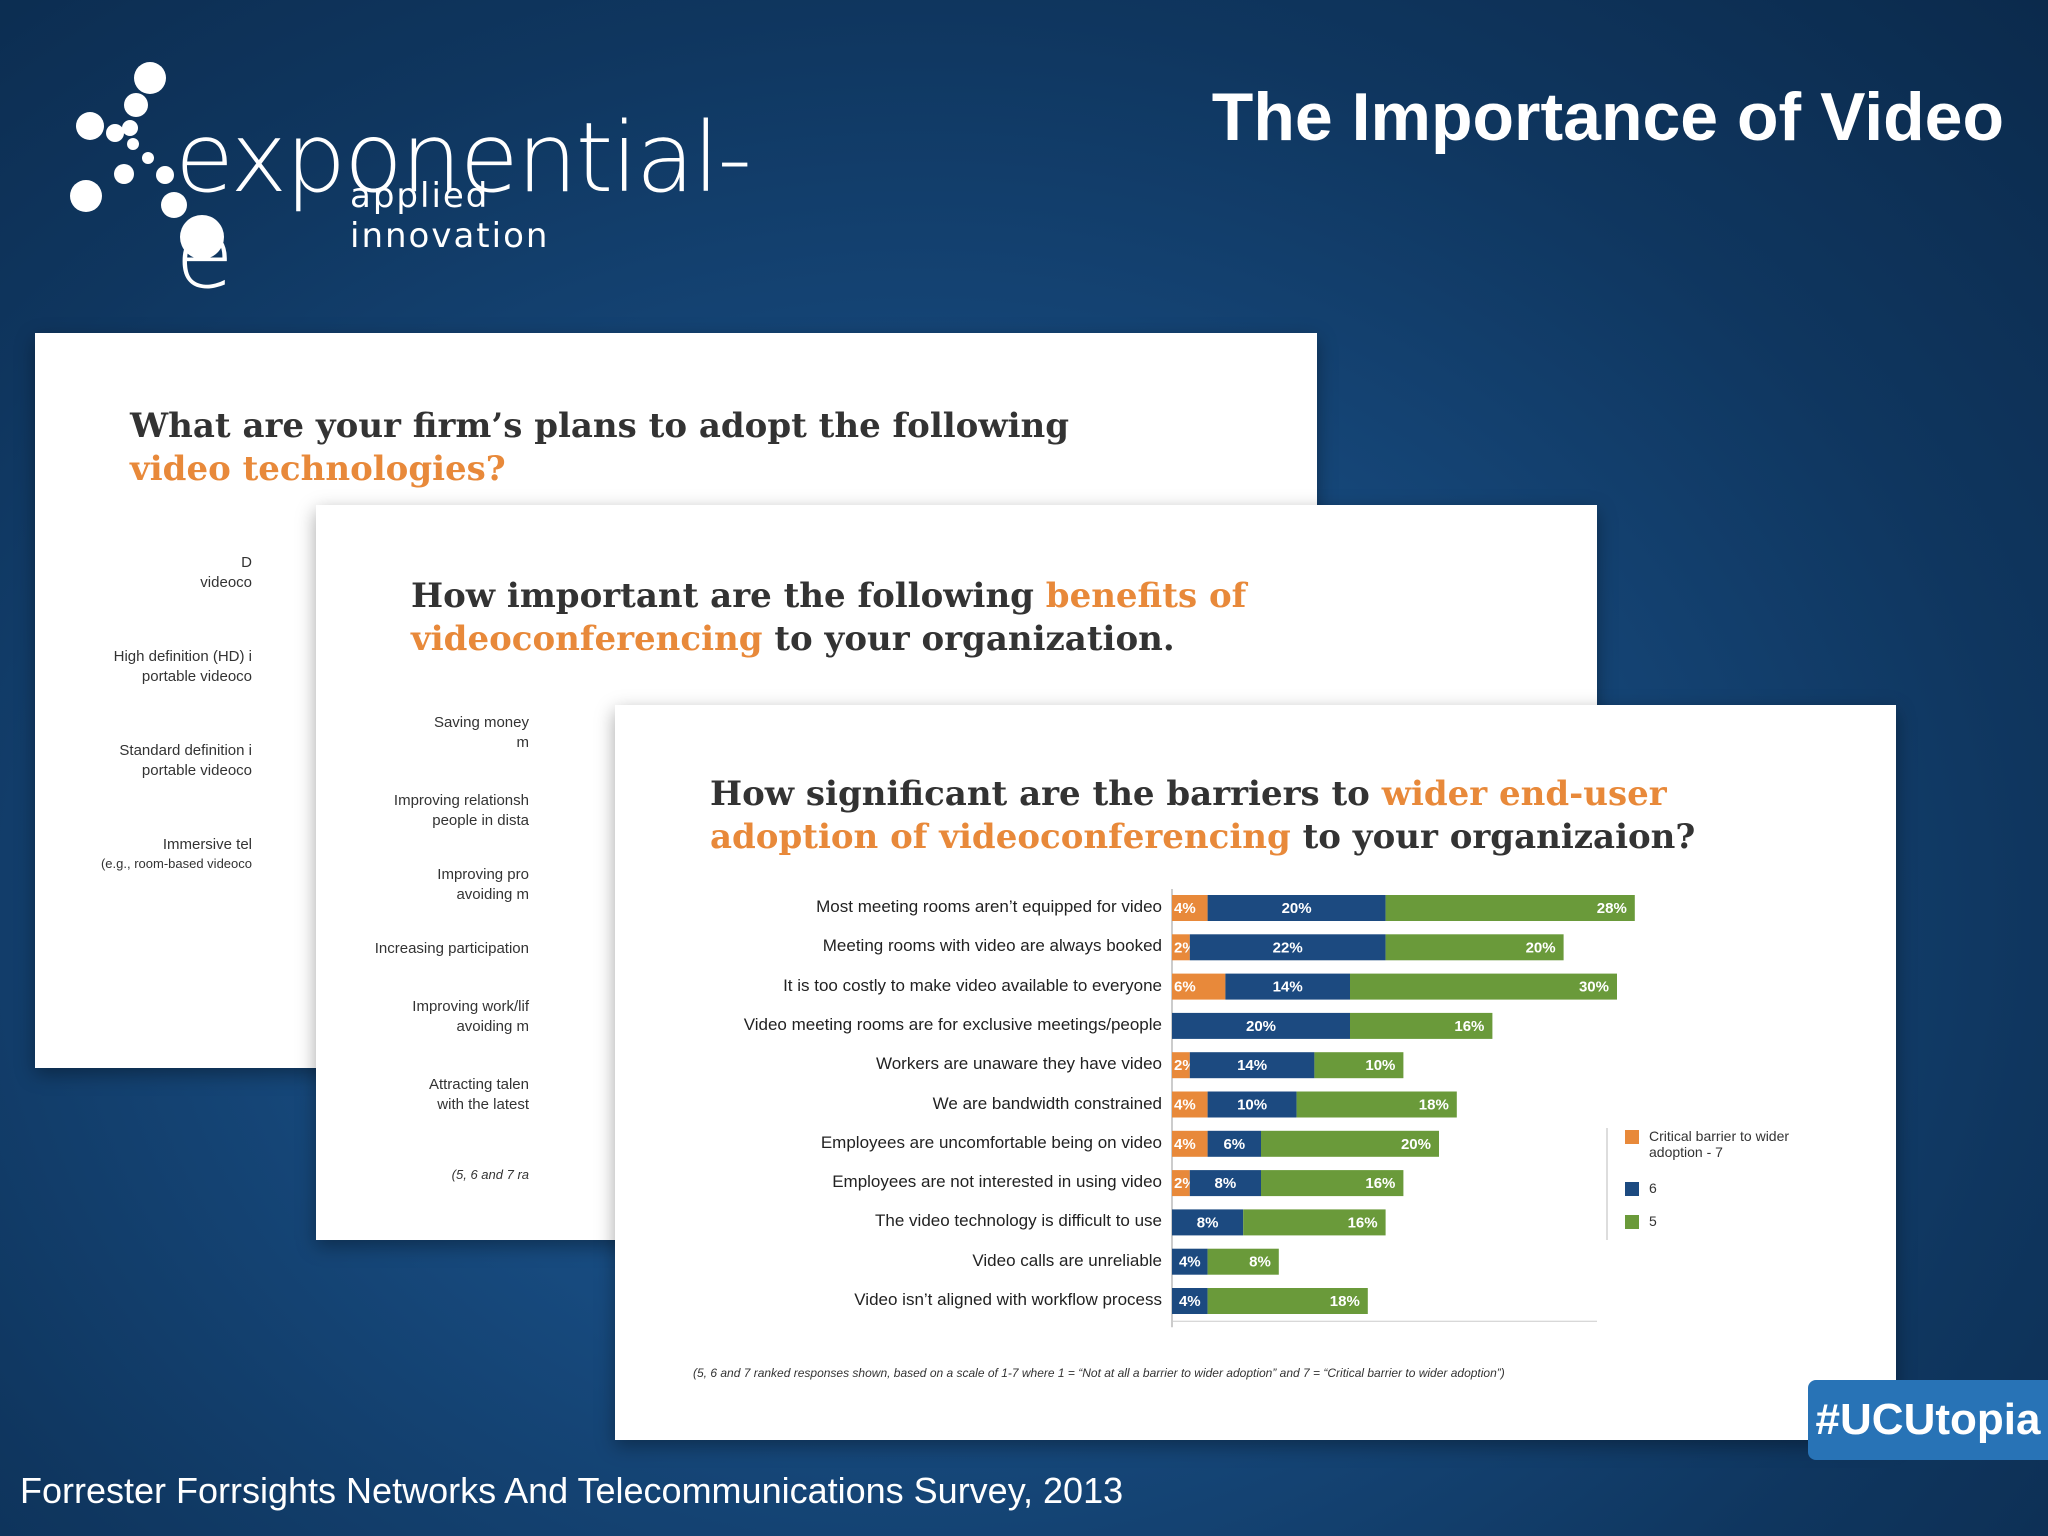 The image size is (2048, 1536). I want to click on row-label: videoco, so click(226, 582).